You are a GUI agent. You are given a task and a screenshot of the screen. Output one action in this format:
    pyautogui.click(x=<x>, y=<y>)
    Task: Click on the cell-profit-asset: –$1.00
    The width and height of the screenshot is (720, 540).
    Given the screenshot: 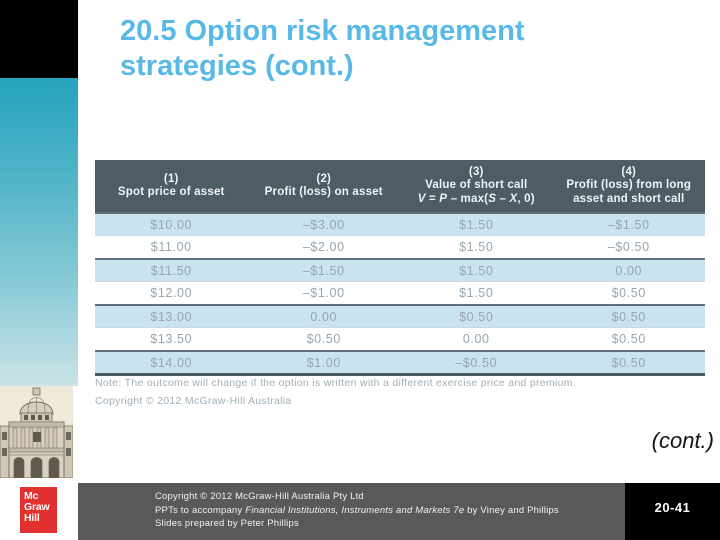 What is the action you would take?
    pyautogui.click(x=323, y=293)
    